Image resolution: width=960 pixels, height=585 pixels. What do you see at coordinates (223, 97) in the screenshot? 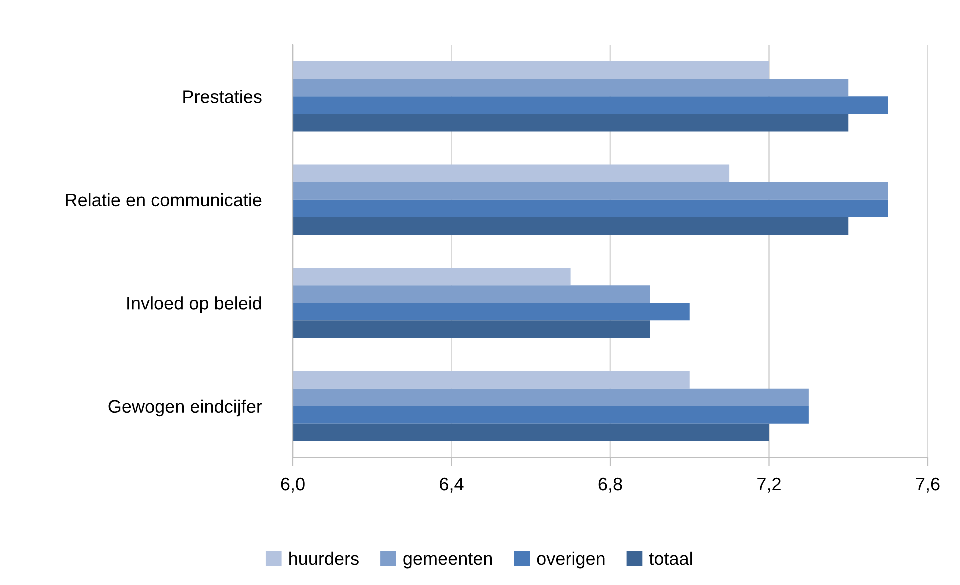
I see `y-tick-label: Prestaties` at bounding box center [223, 97].